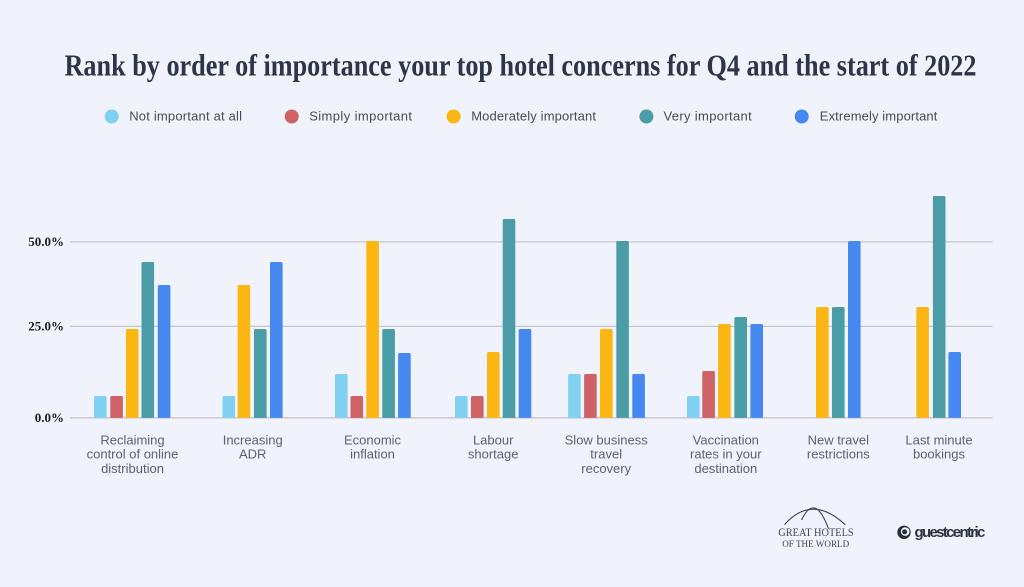 The width and height of the screenshot is (1024, 587). I want to click on svg-text: bookings, so click(939, 454).